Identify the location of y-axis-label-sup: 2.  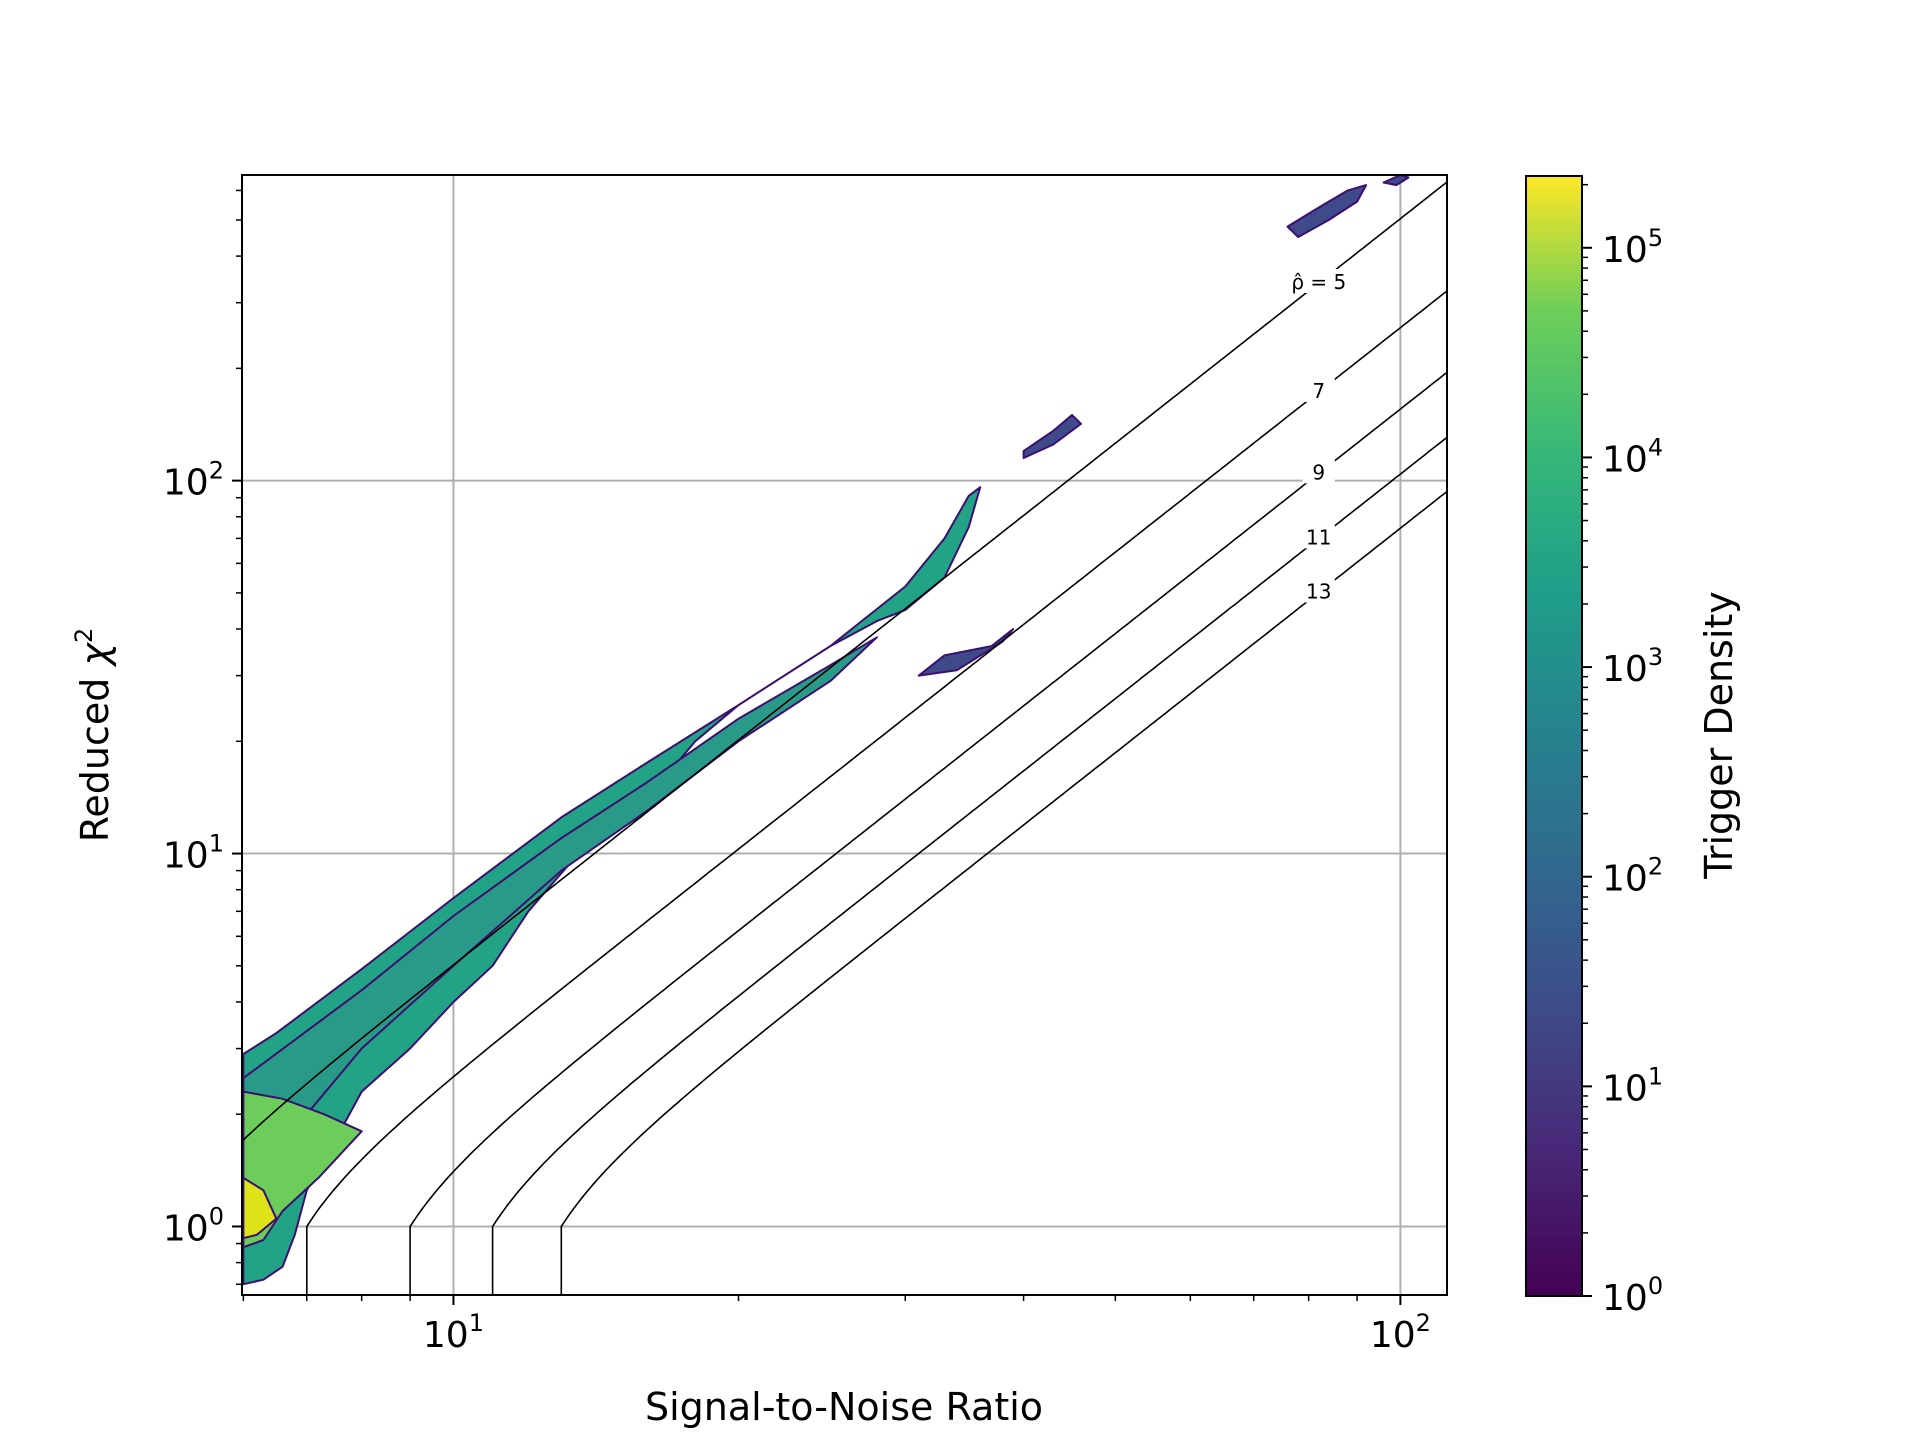
(84, 635).